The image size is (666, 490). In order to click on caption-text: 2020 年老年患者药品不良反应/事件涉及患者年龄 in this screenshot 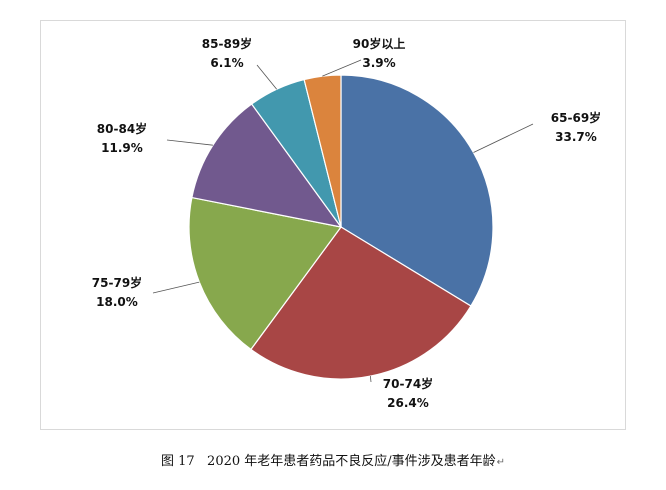, I will do `click(351, 461)`.